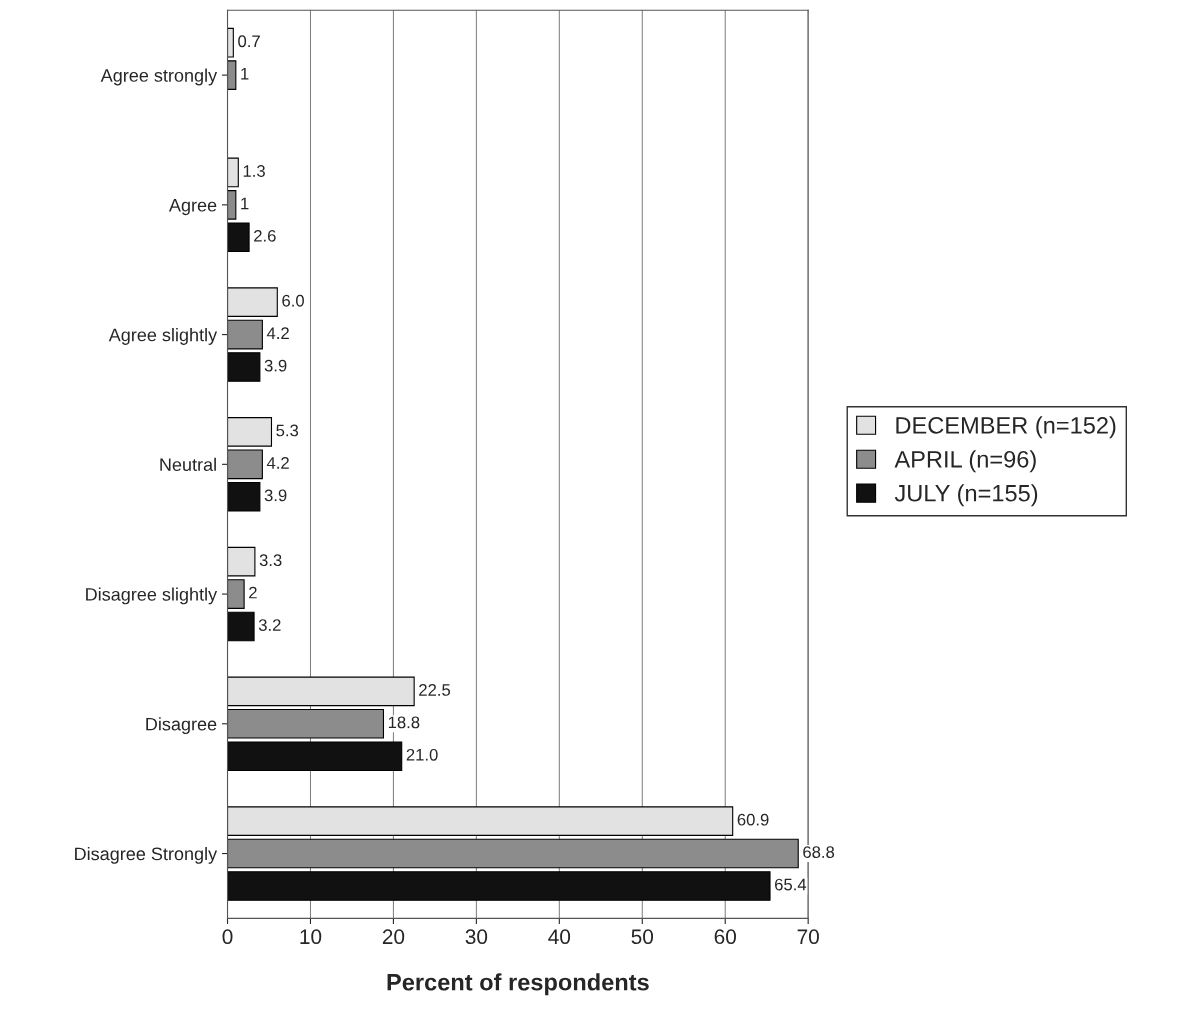 This screenshot has height=1025, width=1185. Describe the element at coordinates (311, 937) in the screenshot. I see `x-tick-label: 10` at that location.